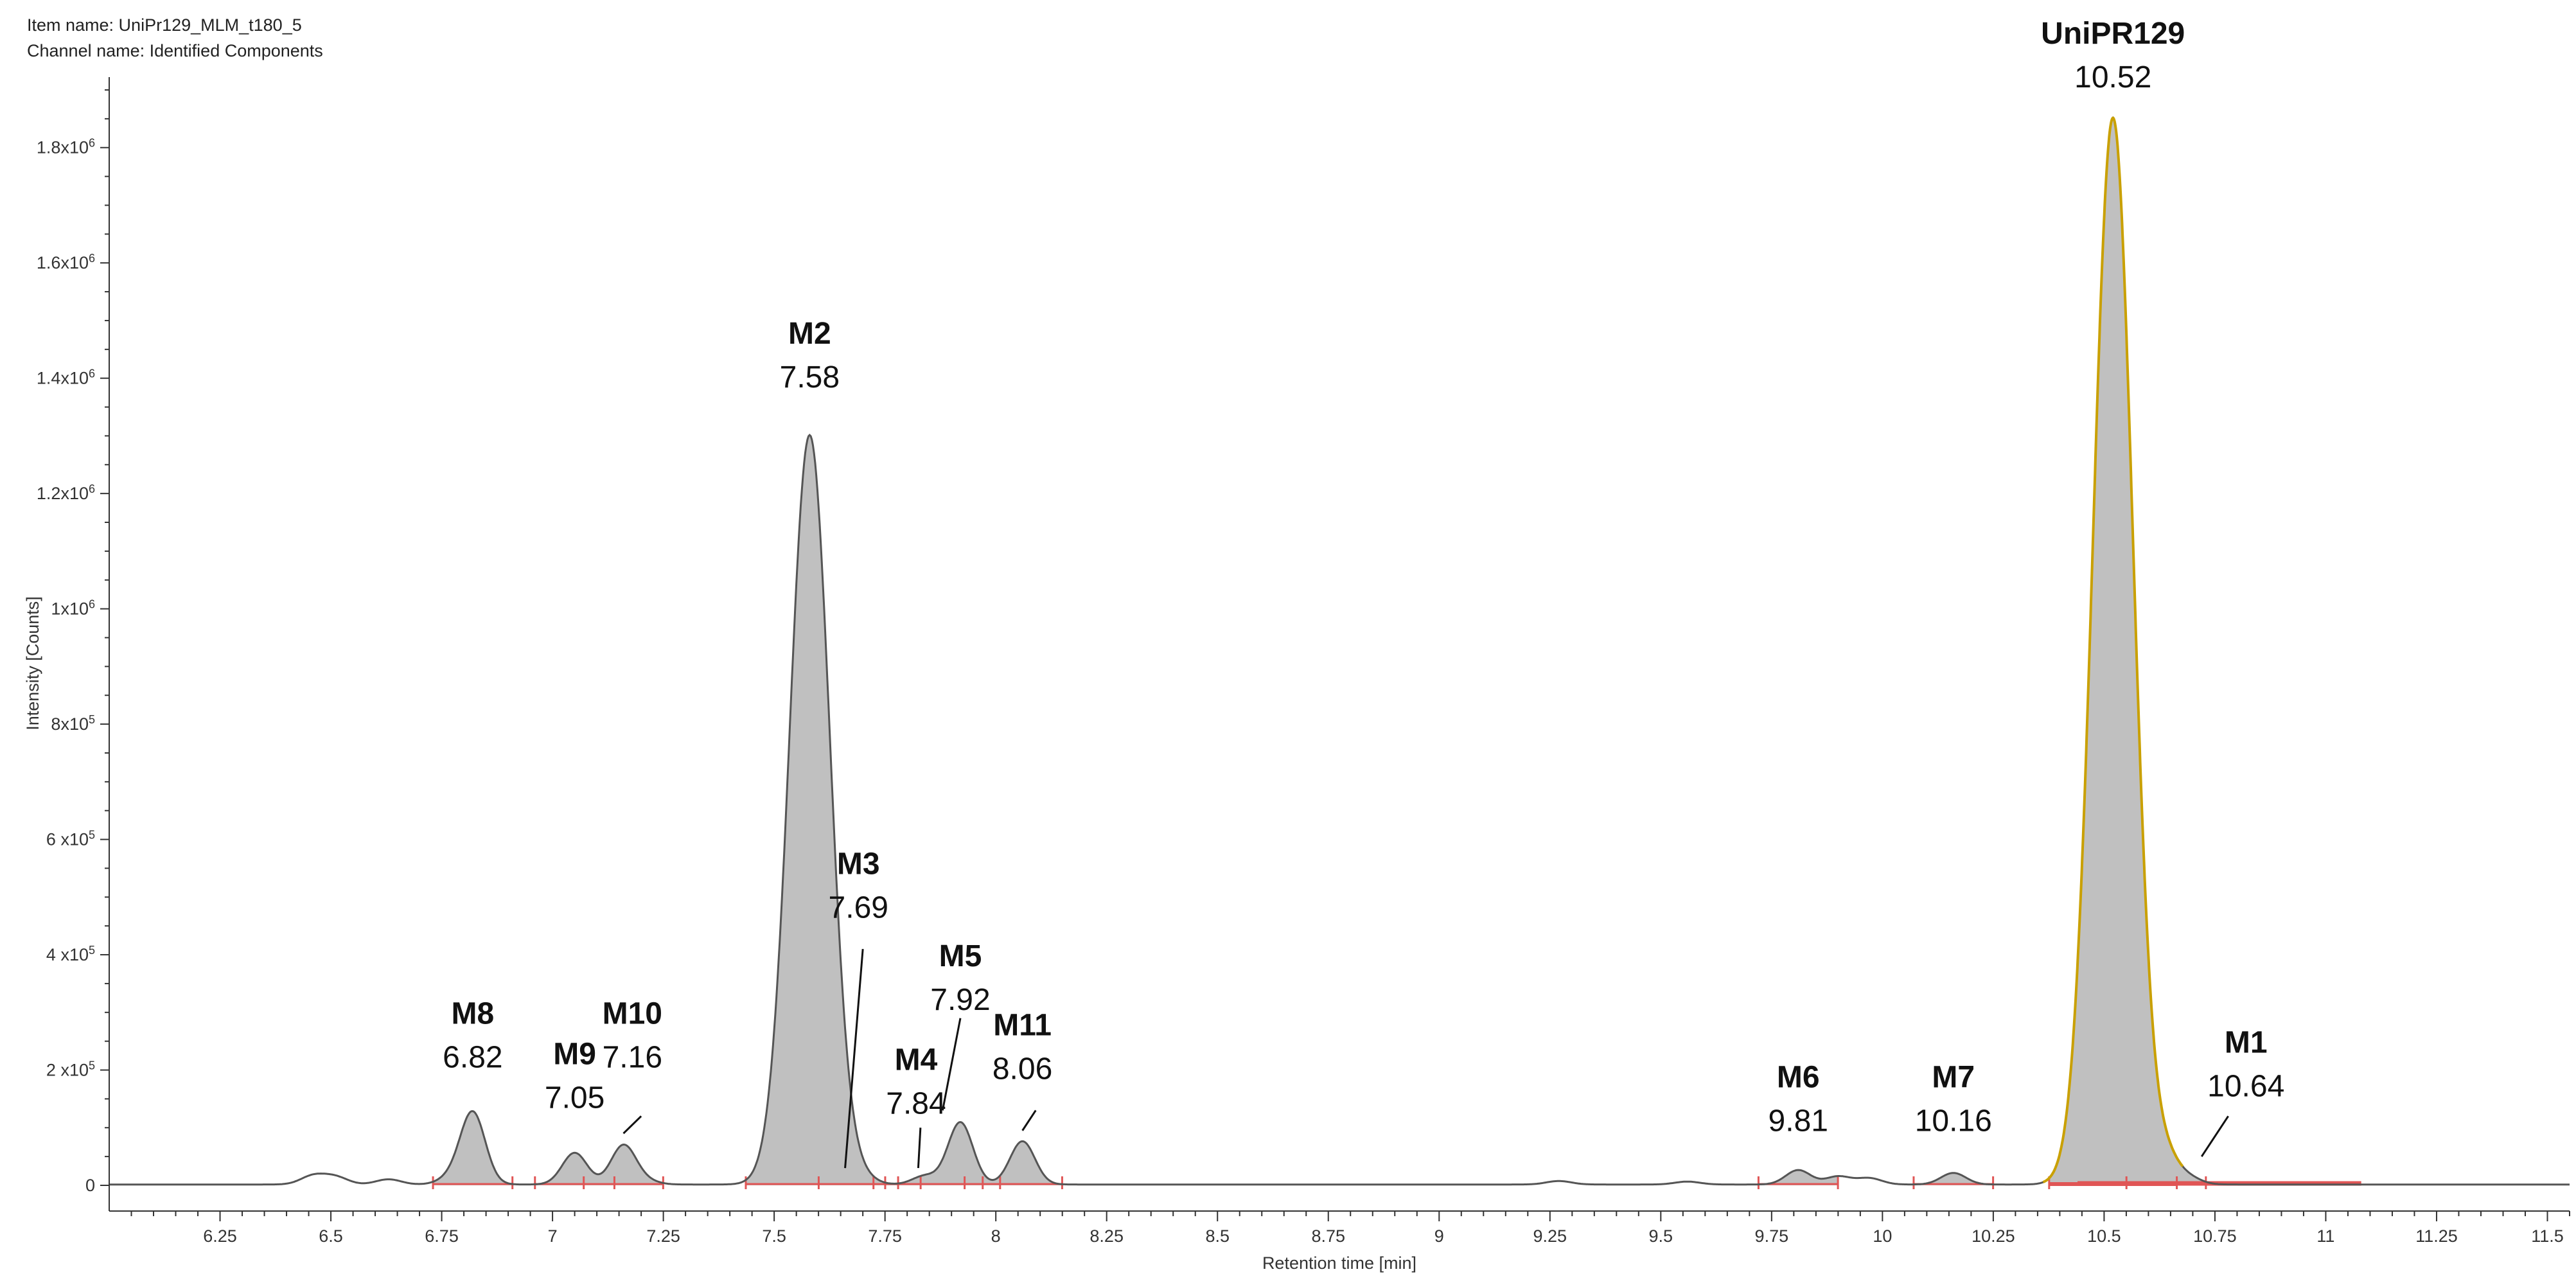 Image resolution: width=2576 pixels, height=1283 pixels. What do you see at coordinates (623, 1164) in the screenshot?
I see `peak-fill-m10` at bounding box center [623, 1164].